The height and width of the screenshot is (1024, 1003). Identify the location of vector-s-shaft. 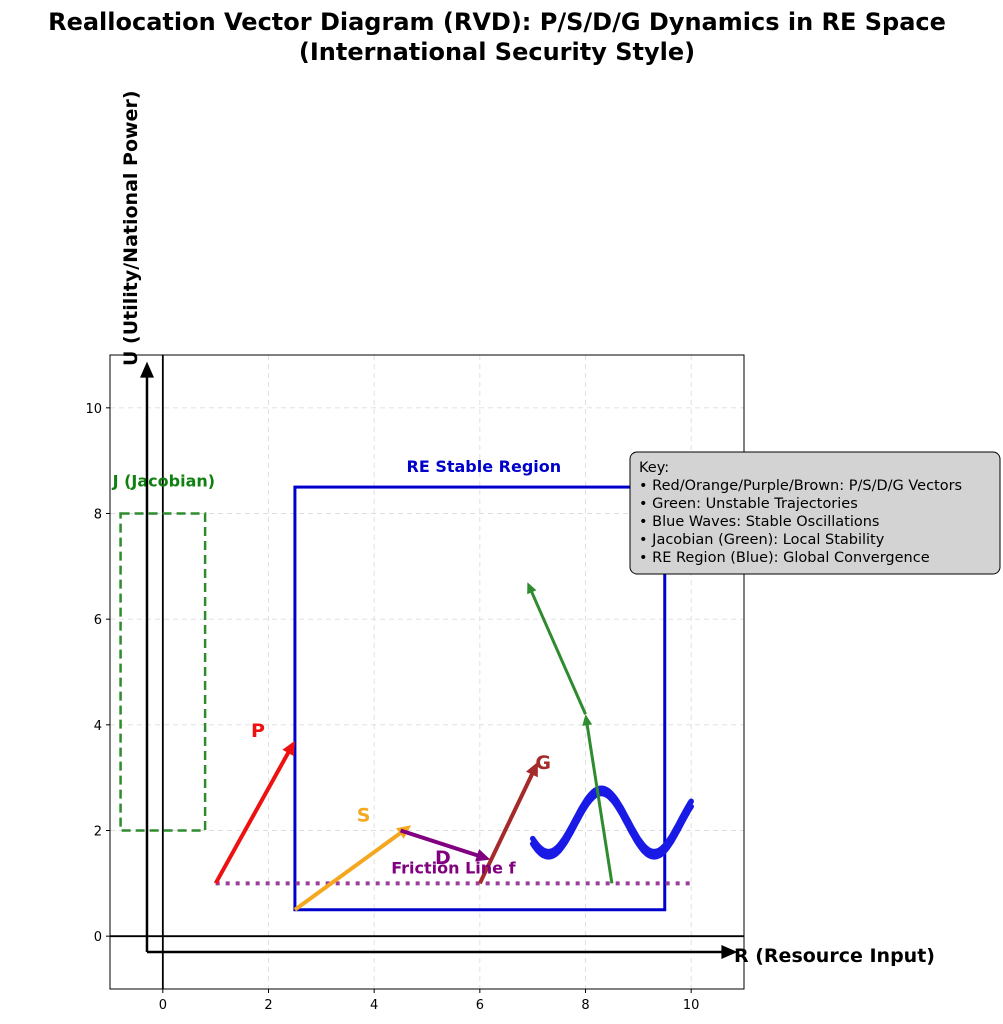
(349, 870).